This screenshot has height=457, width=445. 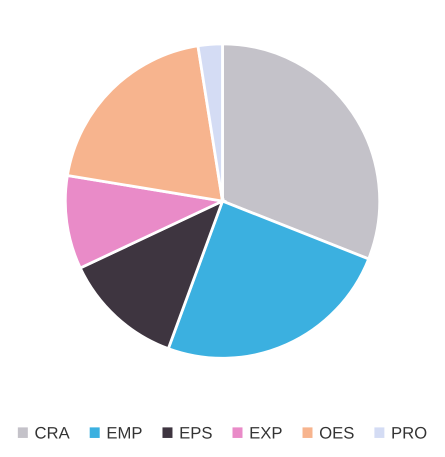 What do you see at coordinates (266, 433) in the screenshot?
I see `legend-label: EXP` at bounding box center [266, 433].